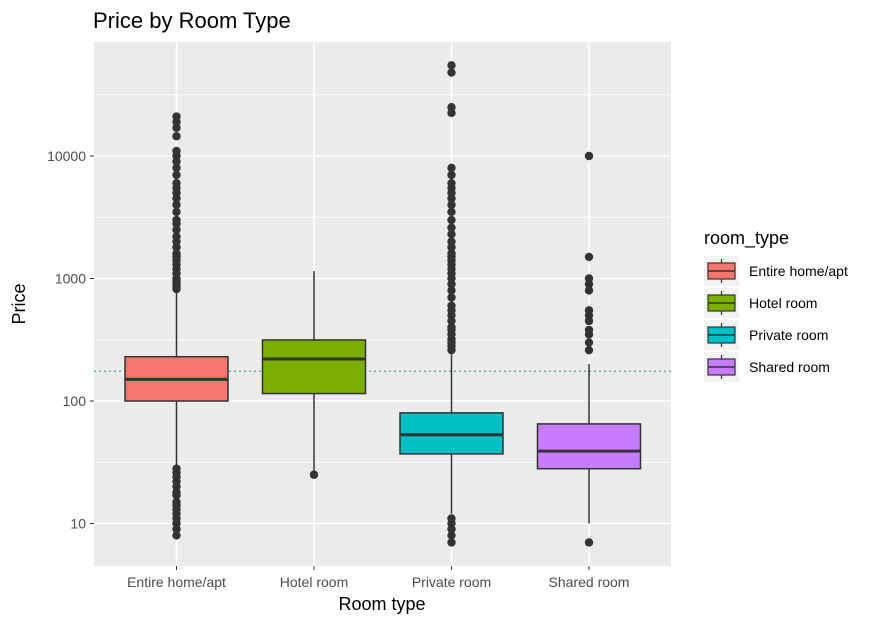 Image resolution: width=892 pixels, height=624 pixels. I want to click on legend-item: Shared room, so click(767, 367).